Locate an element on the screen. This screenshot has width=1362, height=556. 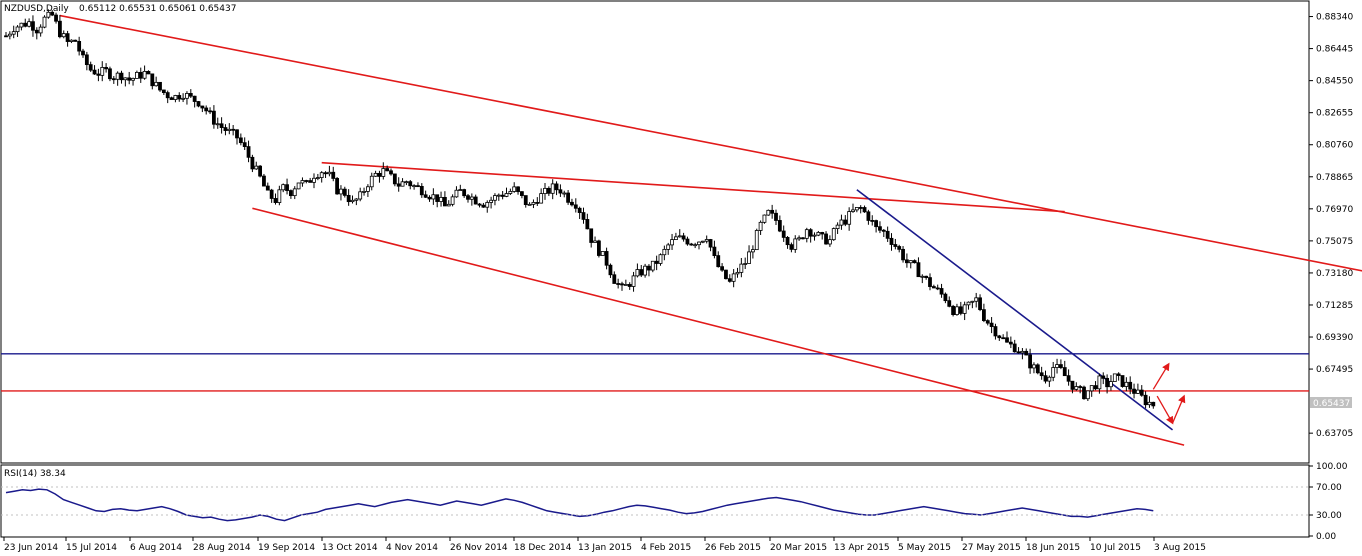
time-tick-label: 23 Jun 2014 is located at coordinates (31, 548).